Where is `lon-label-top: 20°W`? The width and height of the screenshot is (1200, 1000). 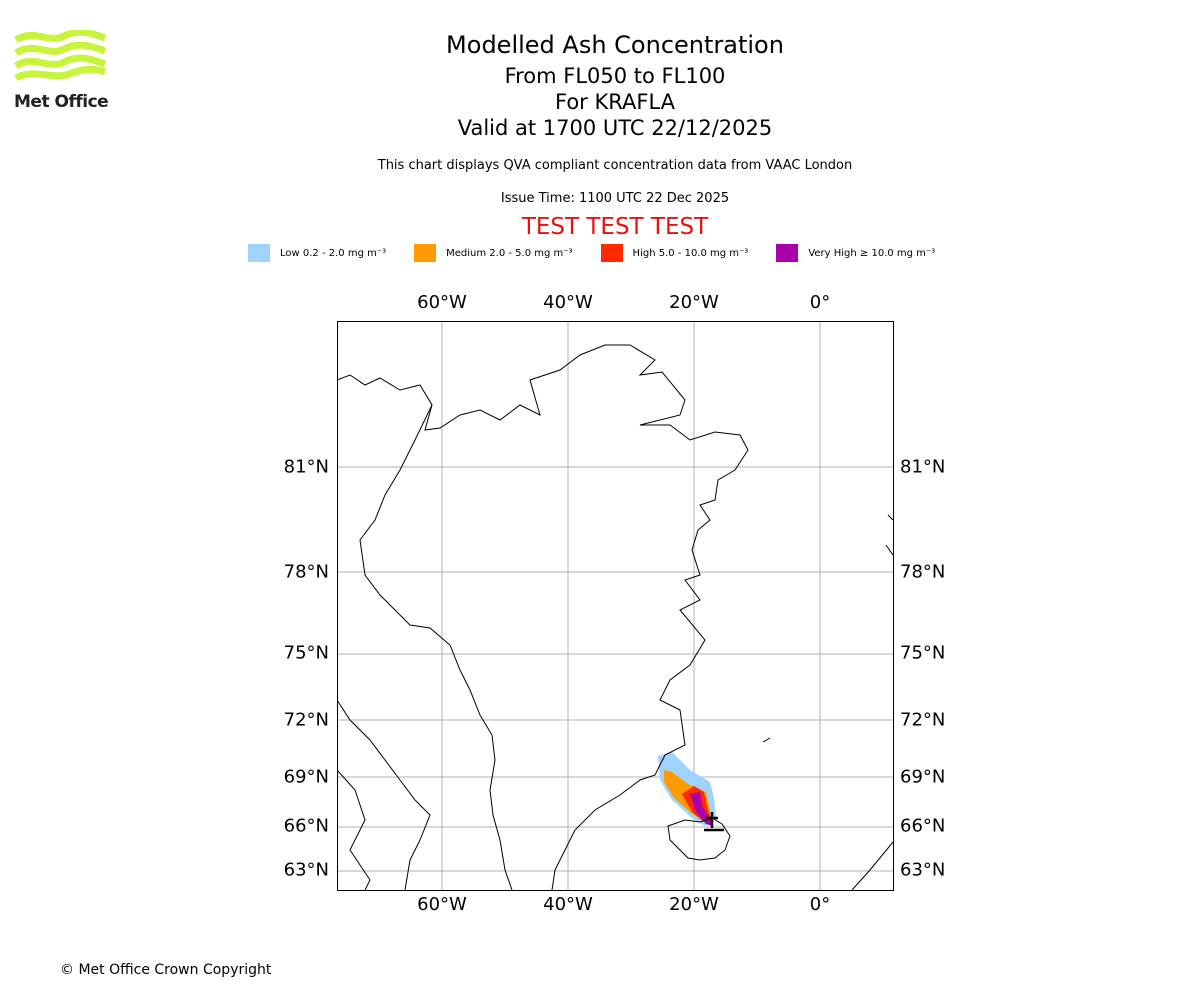 lon-label-top: 20°W is located at coordinates (694, 302).